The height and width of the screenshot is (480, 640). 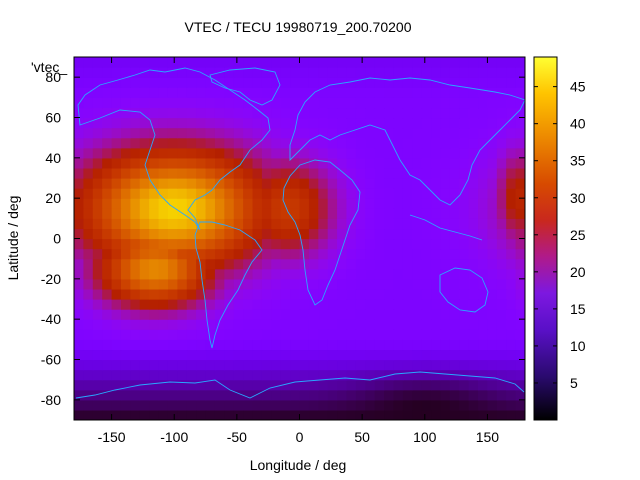 What do you see at coordinates (321, 232) in the screenshot?
I see `coastline-africa` at bounding box center [321, 232].